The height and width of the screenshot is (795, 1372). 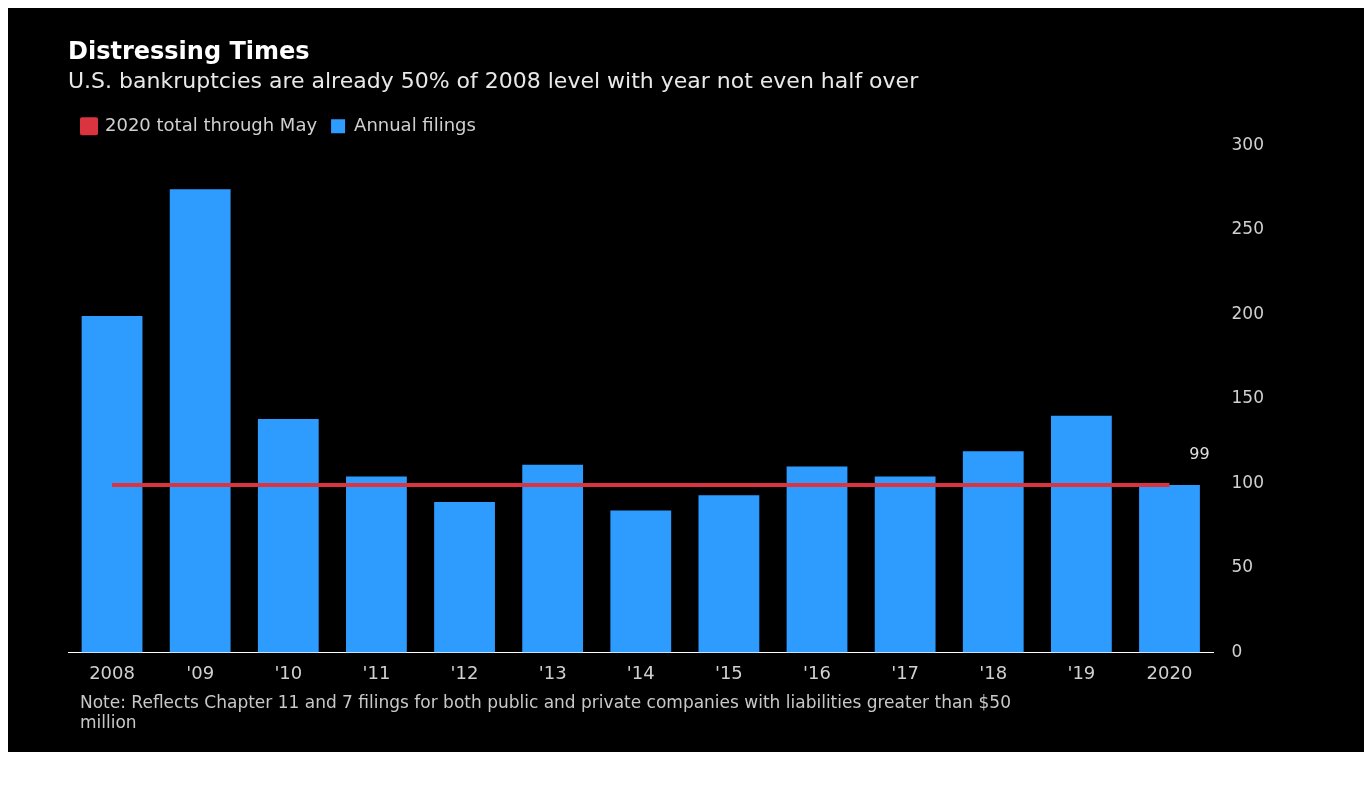 I want to click on x-tick-label: '12, so click(x=464, y=672).